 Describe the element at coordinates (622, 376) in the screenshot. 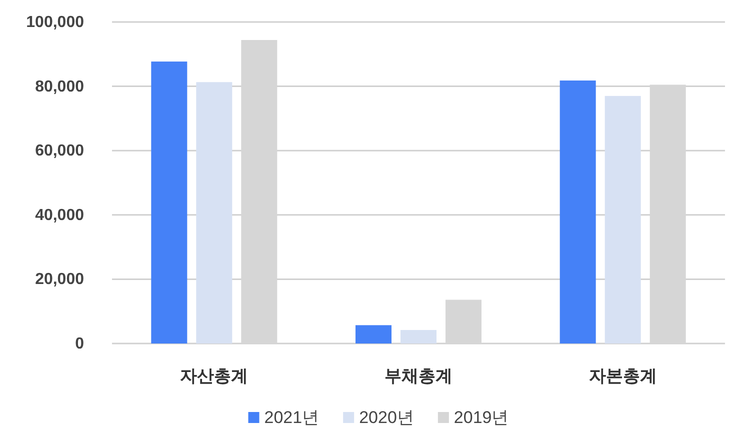

I see `x-tick-label: 자본총계` at that location.